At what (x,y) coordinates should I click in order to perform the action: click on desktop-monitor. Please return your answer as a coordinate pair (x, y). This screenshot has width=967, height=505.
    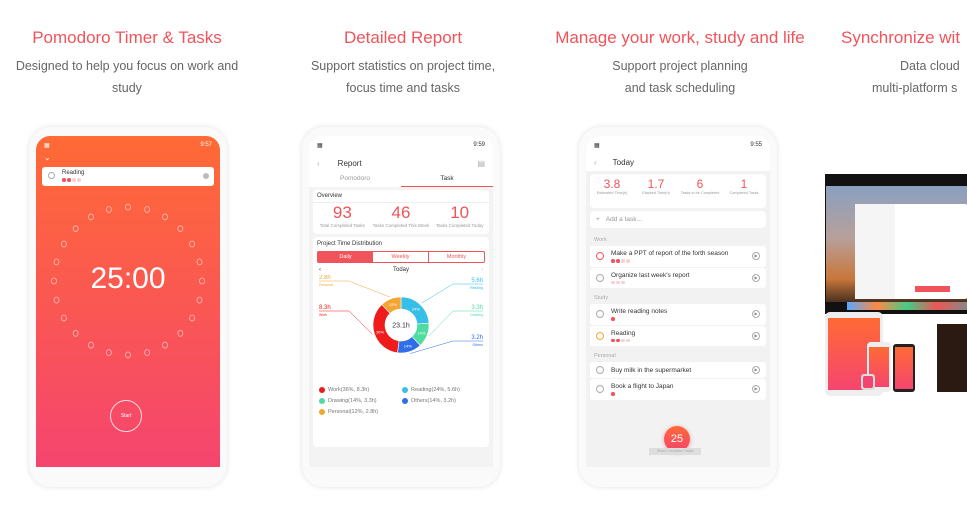
    Looking at the image, I should click on (896, 244).